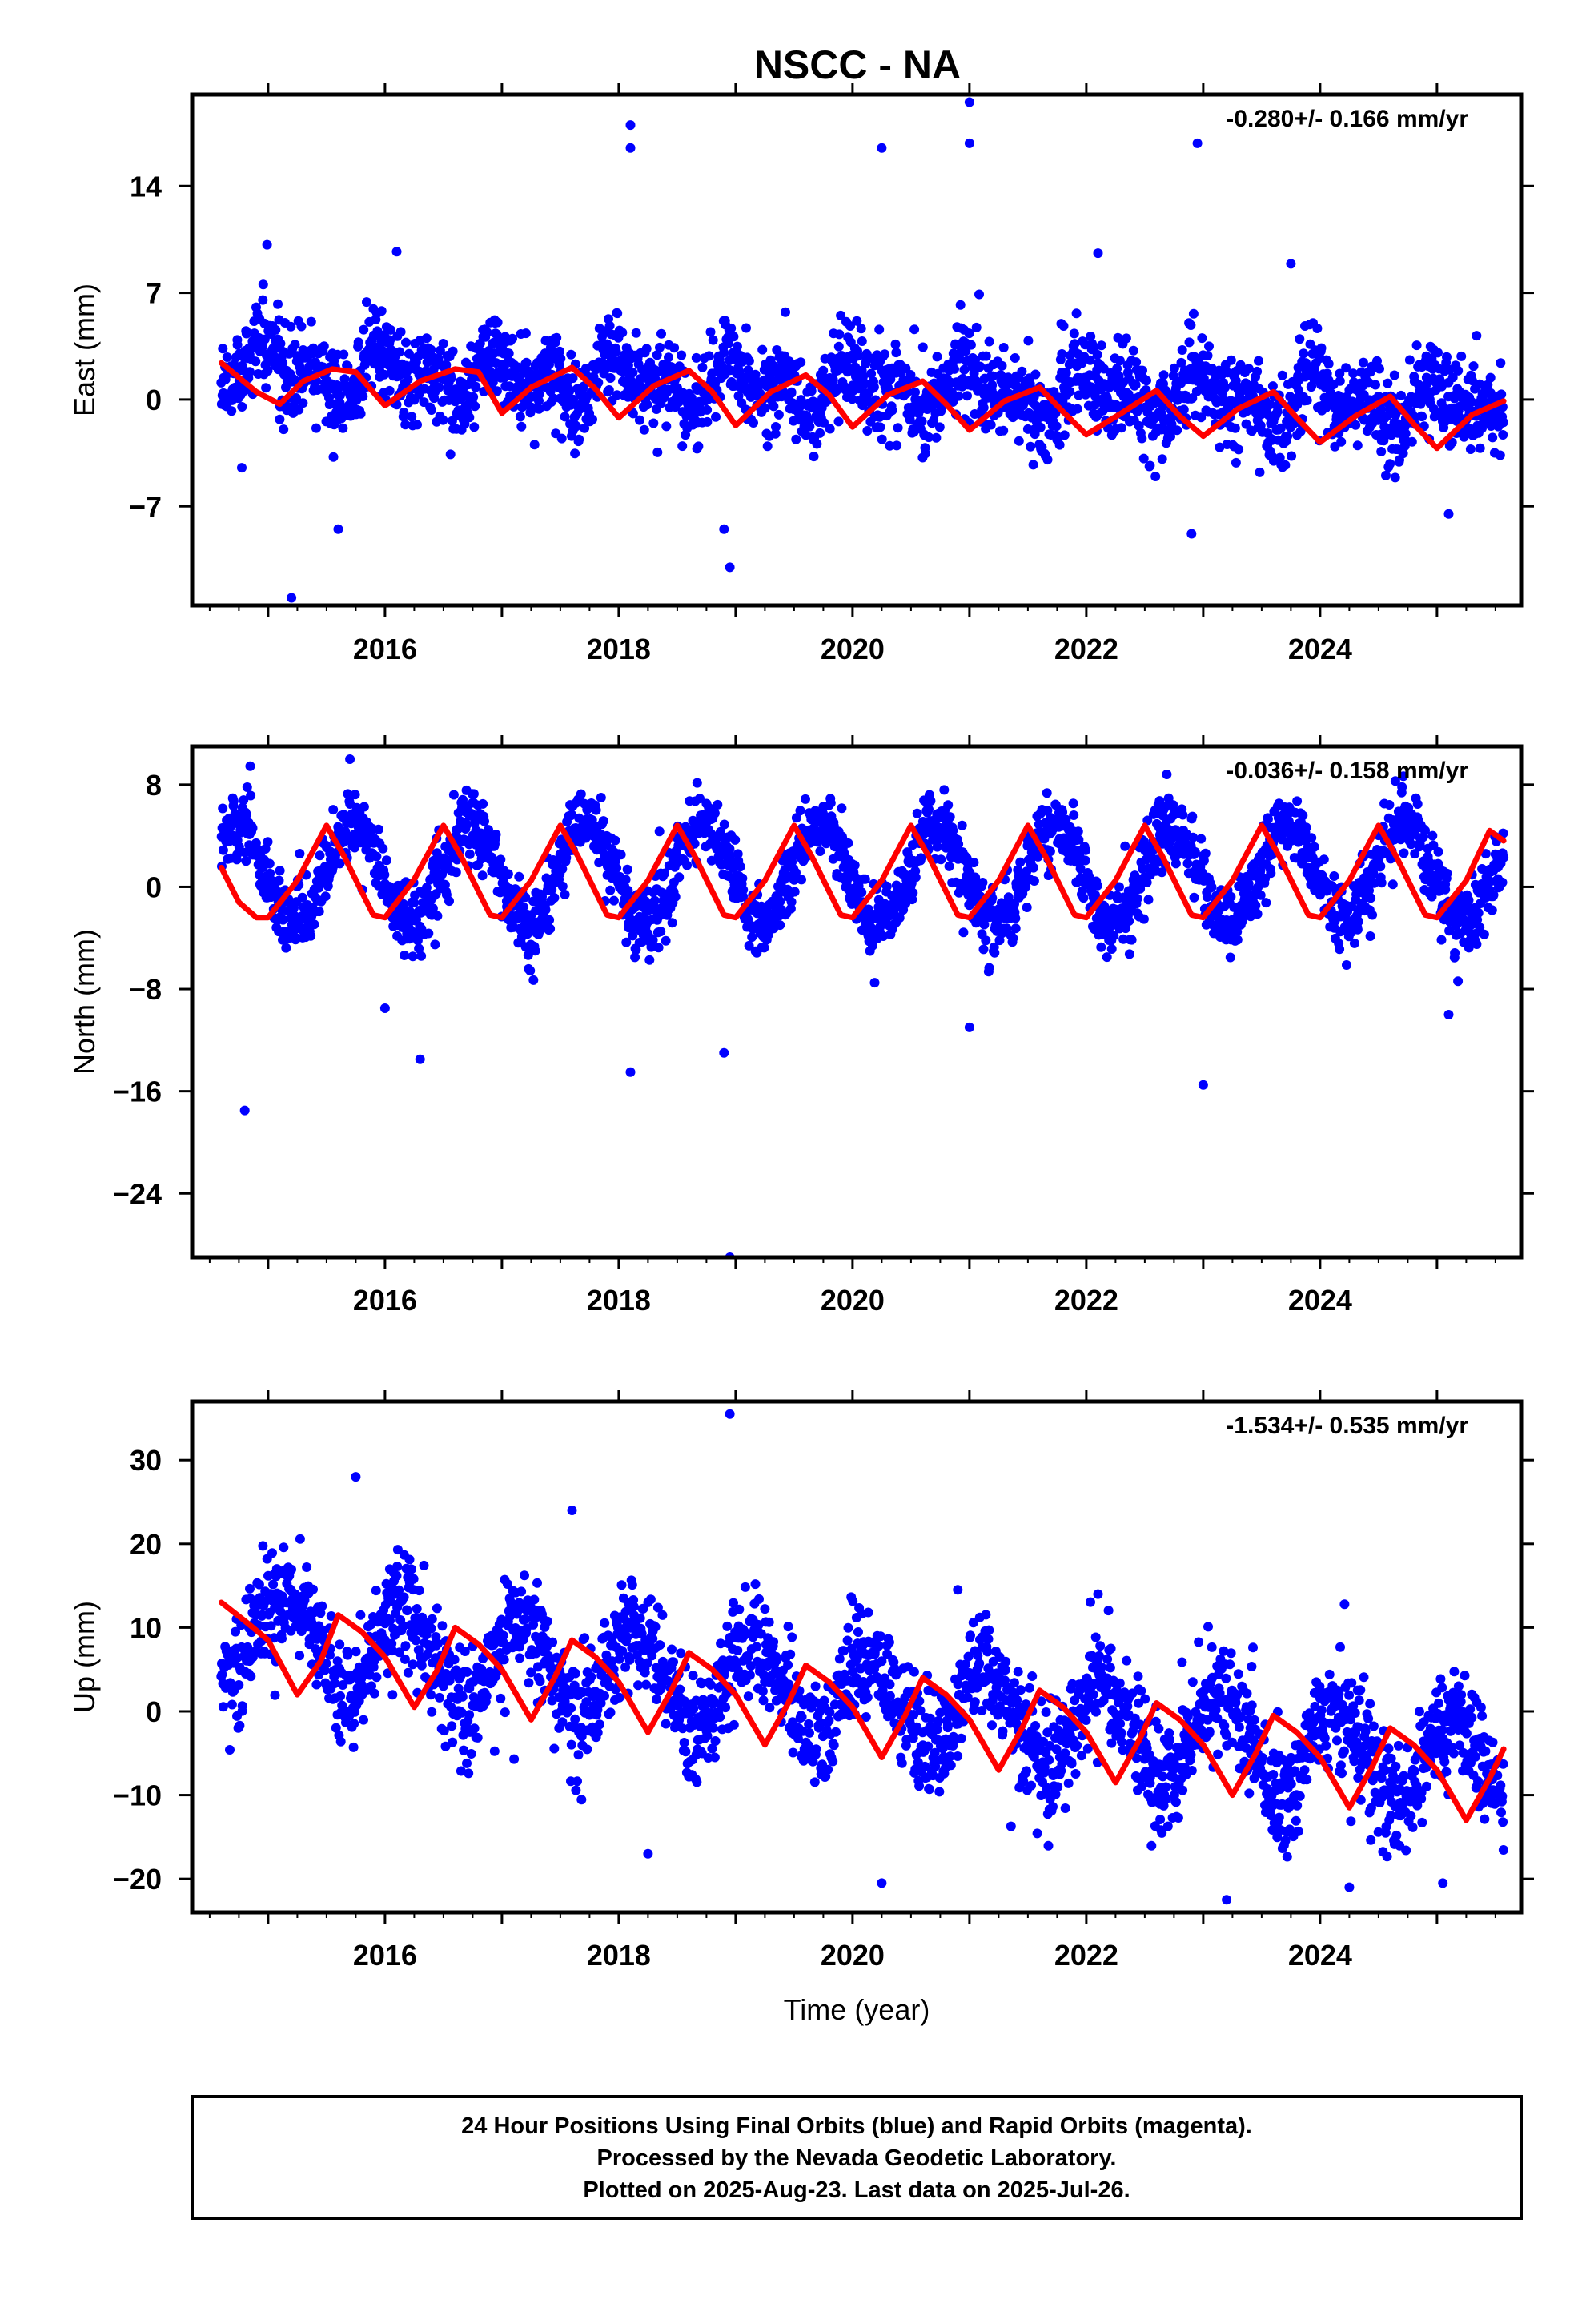 Image resolution: width=1582 pixels, height=2324 pixels. What do you see at coordinates (1320, 649) in the screenshot?
I see `east-x-tick-label: 2024` at bounding box center [1320, 649].